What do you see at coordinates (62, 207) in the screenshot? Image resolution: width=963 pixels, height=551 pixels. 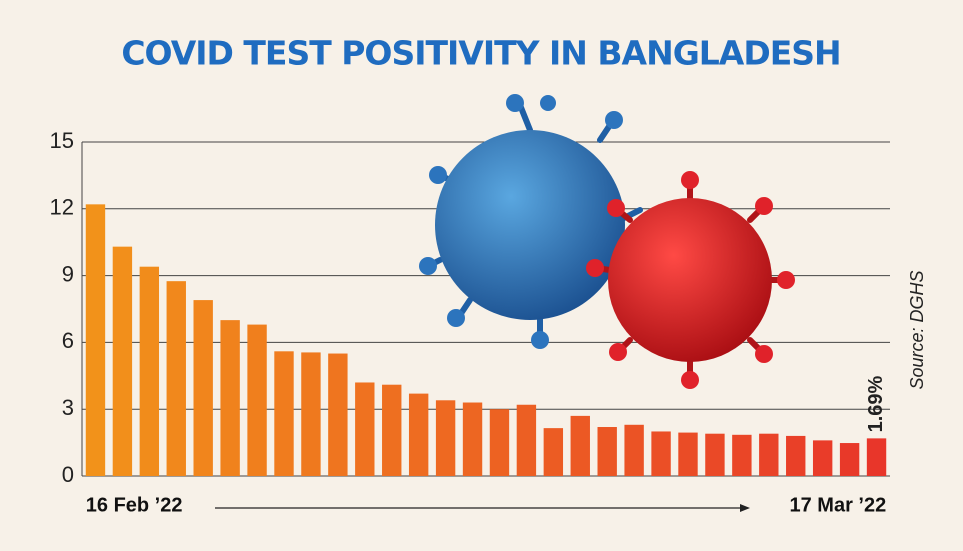 I see `y-tick-label: 12` at bounding box center [62, 207].